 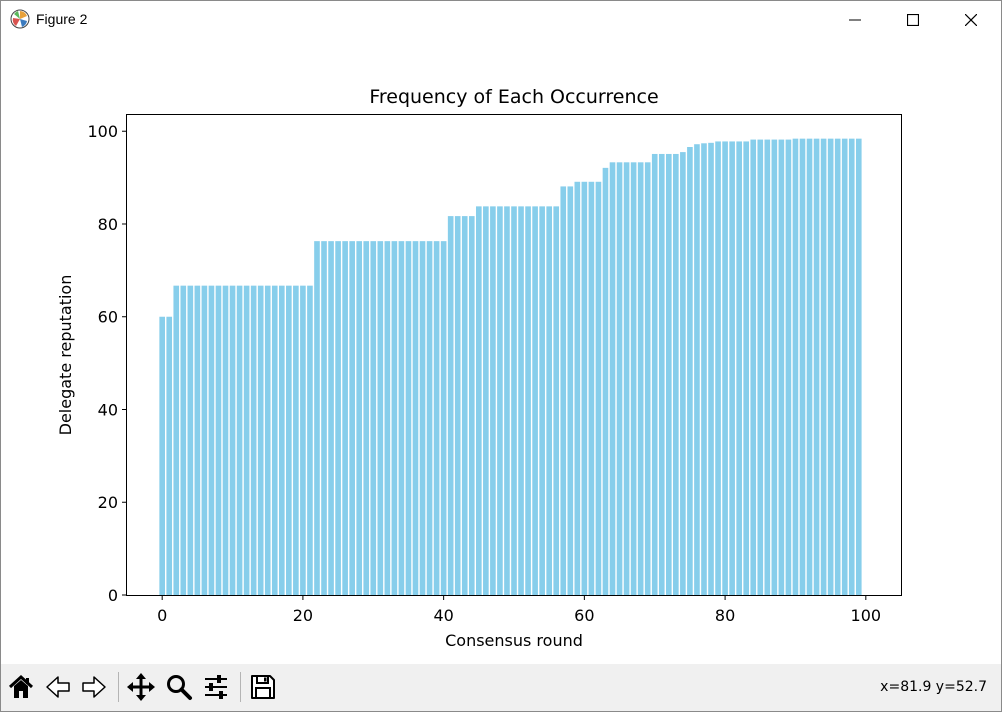 What do you see at coordinates (108, 224) in the screenshot?
I see `y-tick-label: 80` at bounding box center [108, 224].